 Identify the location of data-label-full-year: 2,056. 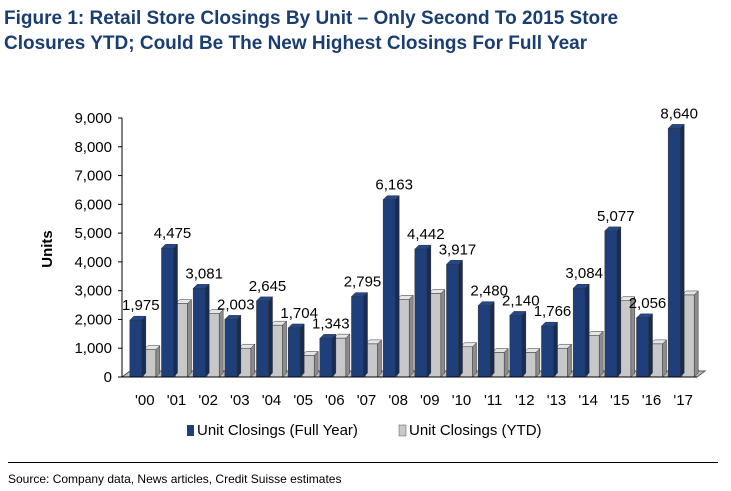
(648, 303).